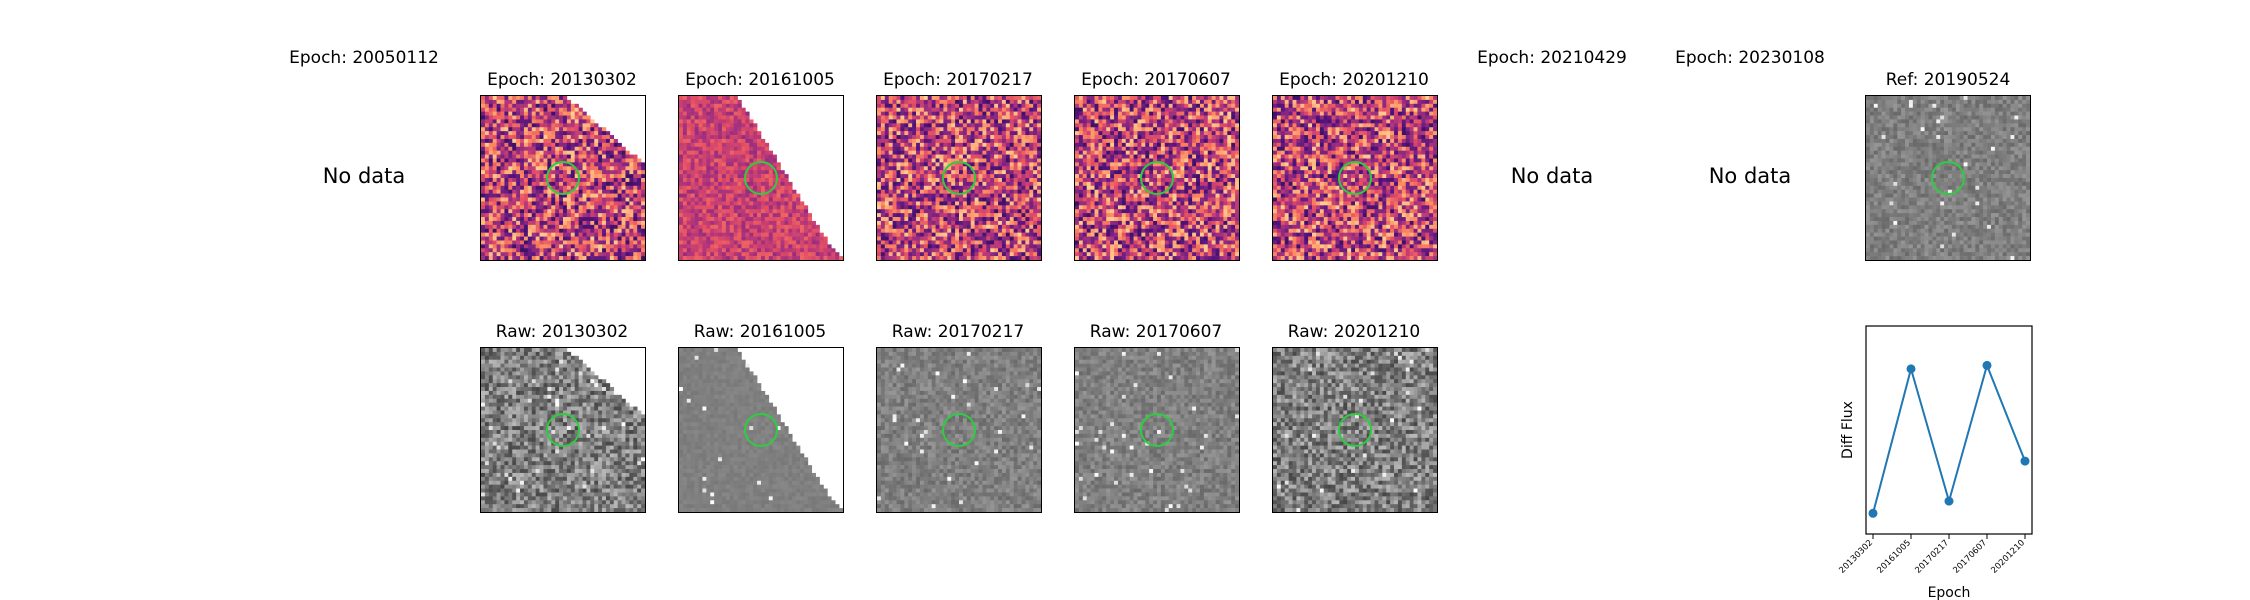  I want to click on no-data-label-20210429: No data, so click(1552, 176).